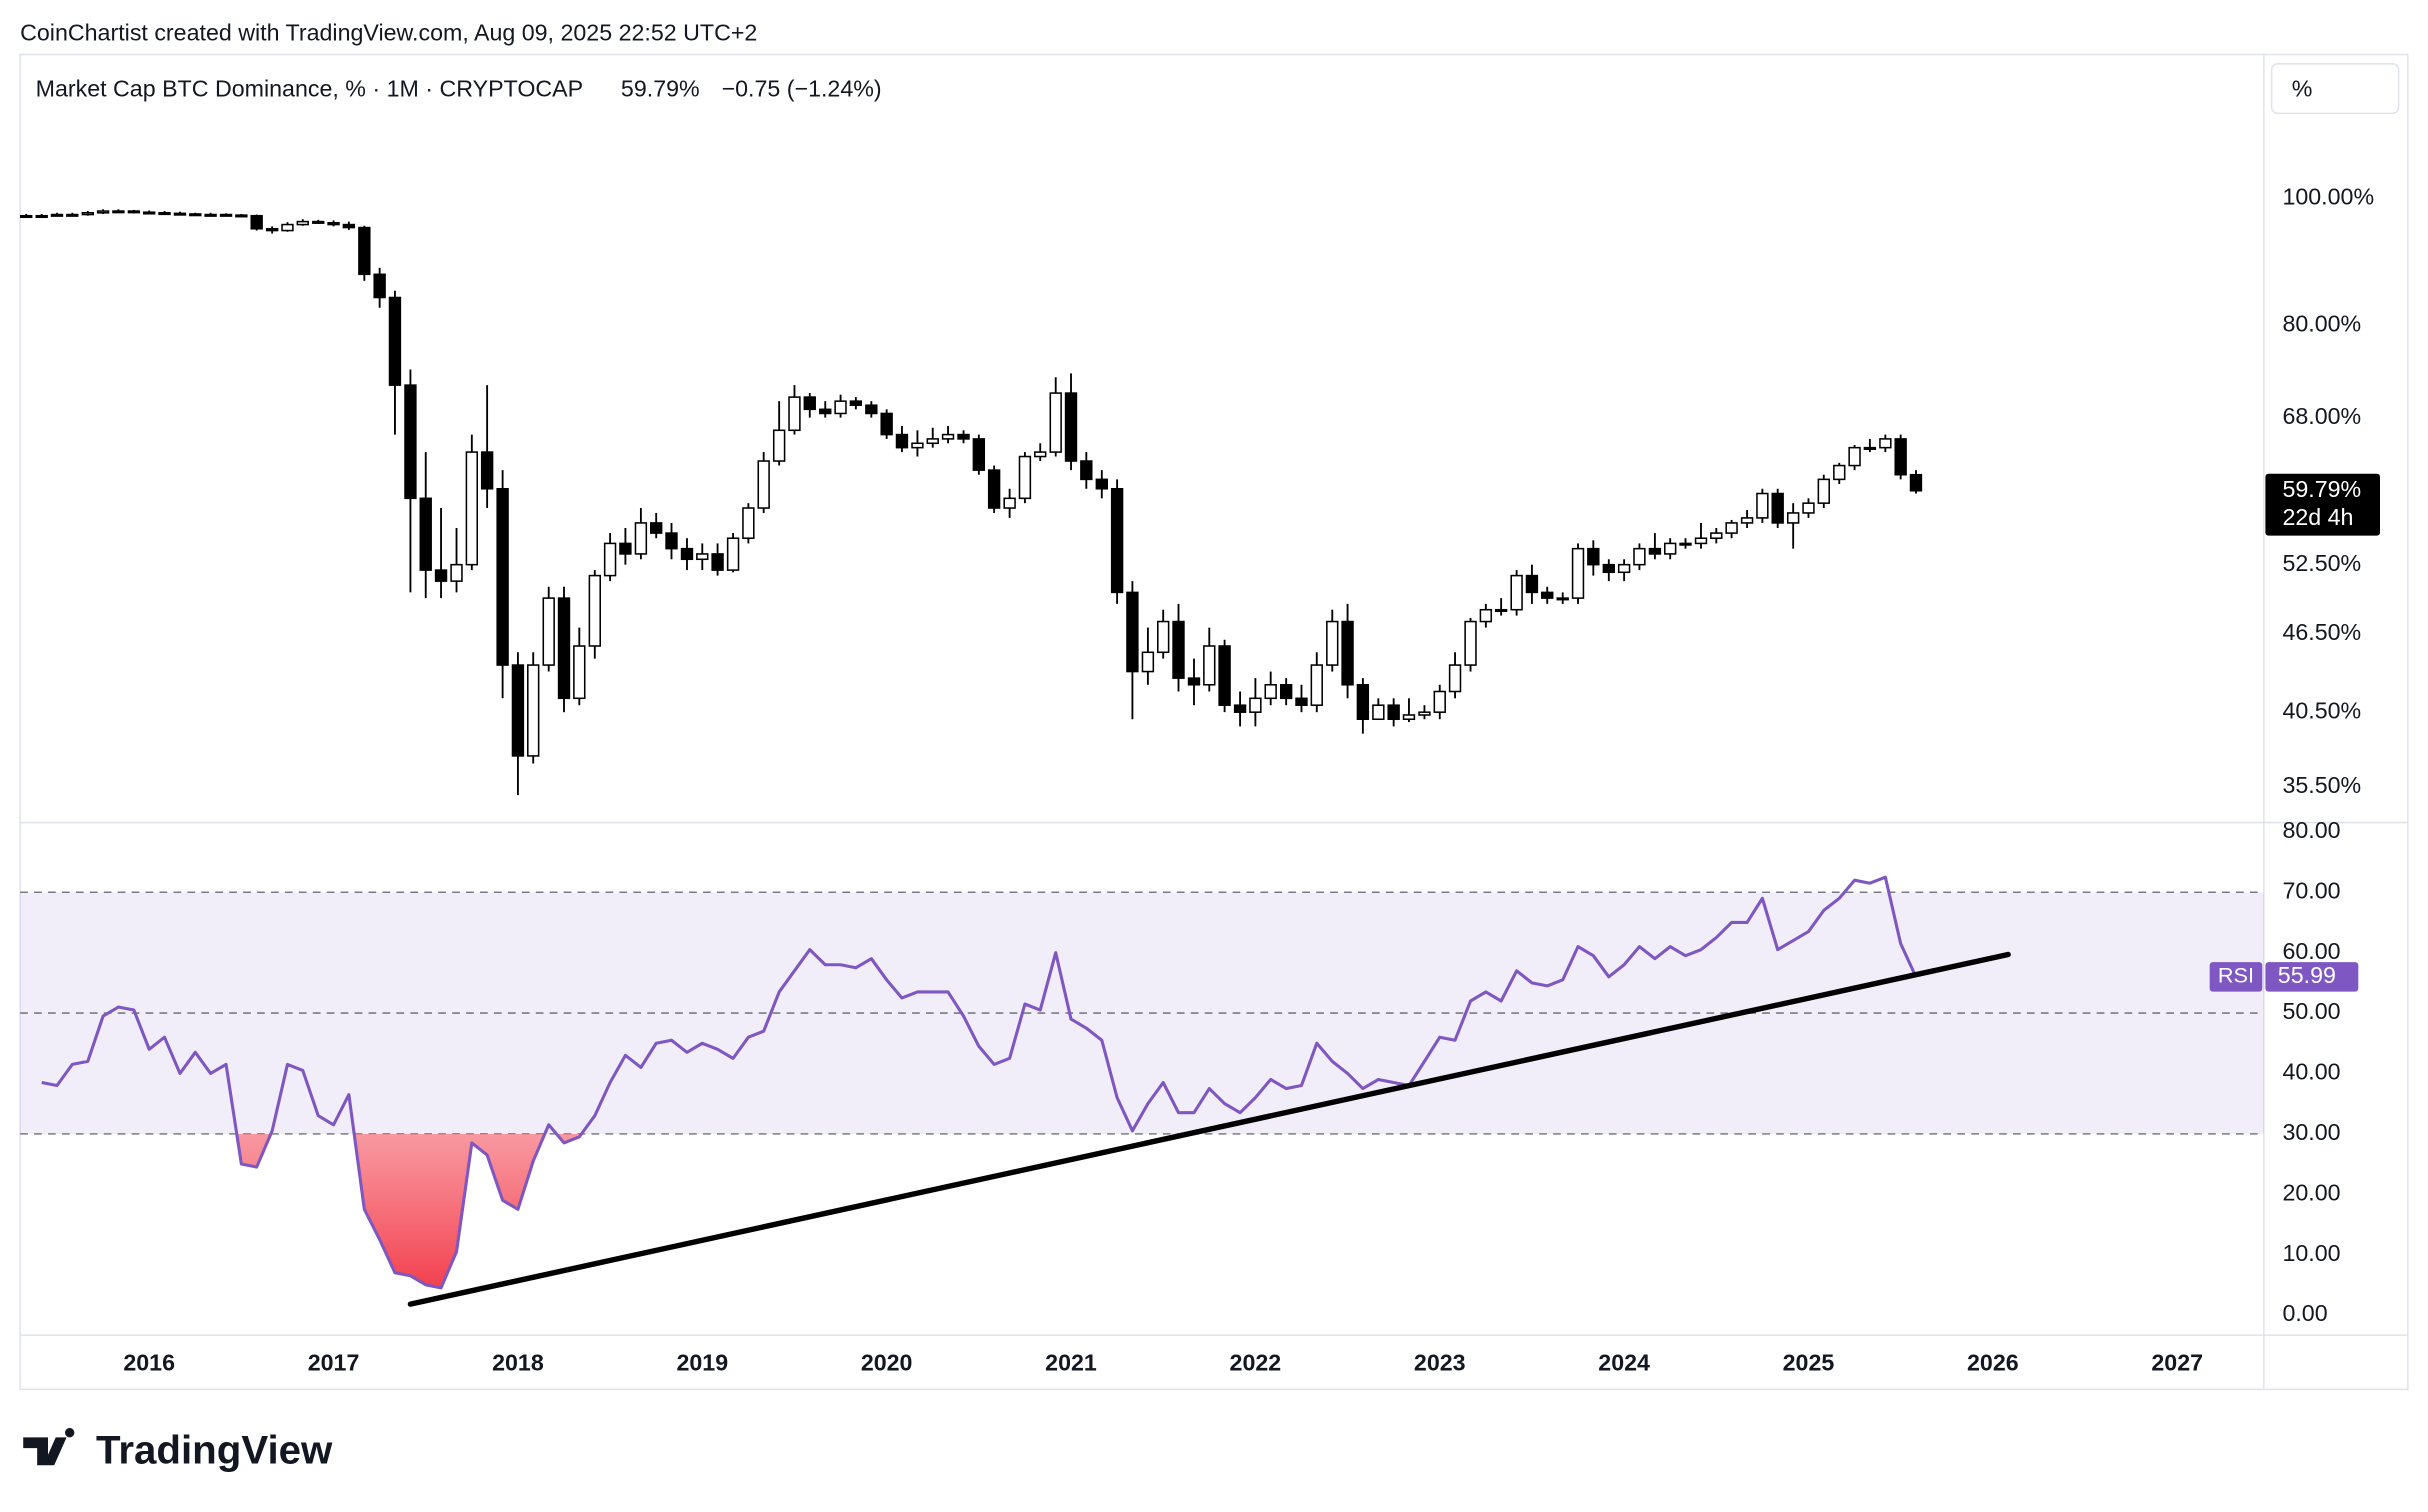 This screenshot has width=2428, height=1512. Describe the element at coordinates (178, 1449) in the screenshot. I see `logo: TradingView` at that location.